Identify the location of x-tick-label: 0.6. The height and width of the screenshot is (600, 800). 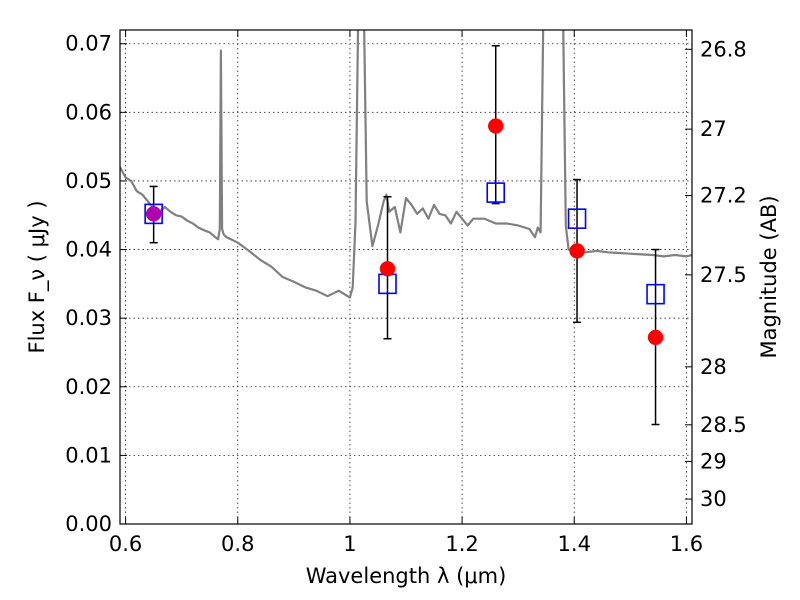
(125, 544).